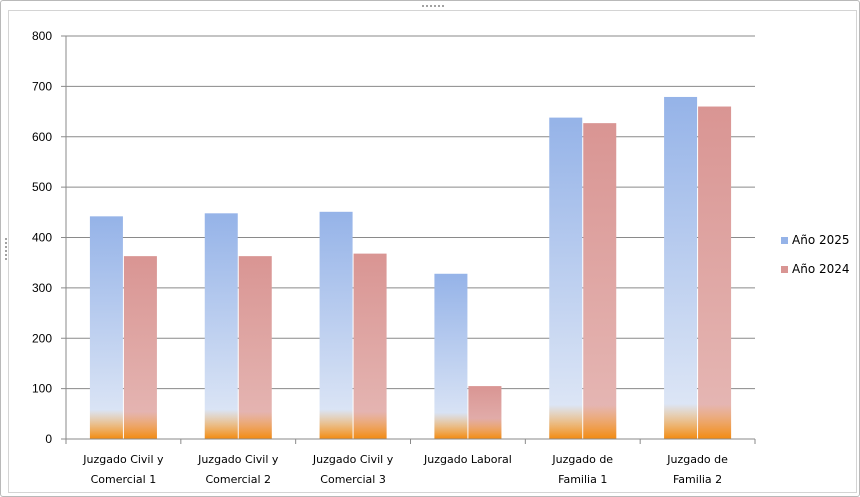  What do you see at coordinates (42, 288) in the screenshot?
I see `y-tick-label: 300` at bounding box center [42, 288].